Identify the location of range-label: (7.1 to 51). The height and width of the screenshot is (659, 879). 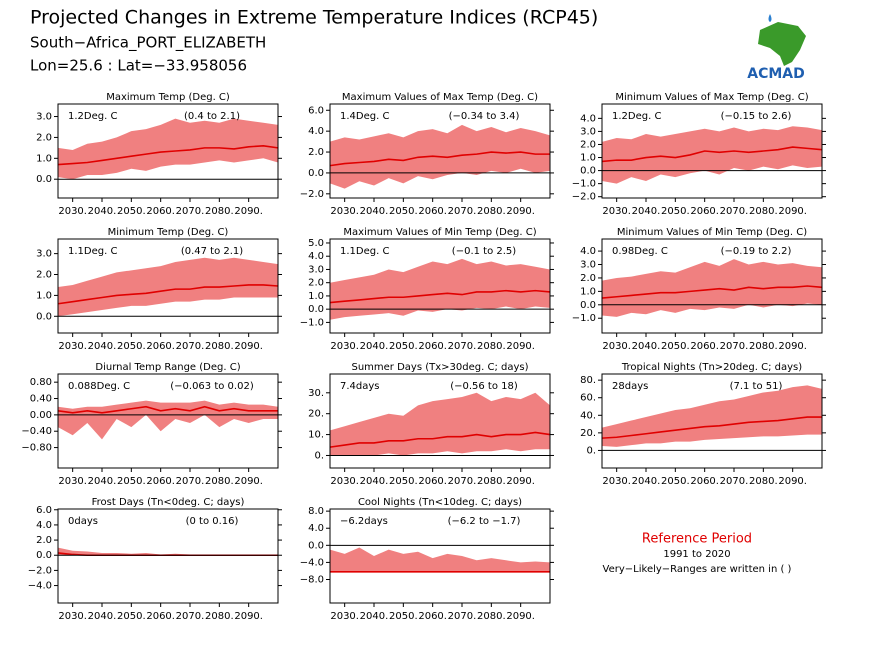
(756, 386).